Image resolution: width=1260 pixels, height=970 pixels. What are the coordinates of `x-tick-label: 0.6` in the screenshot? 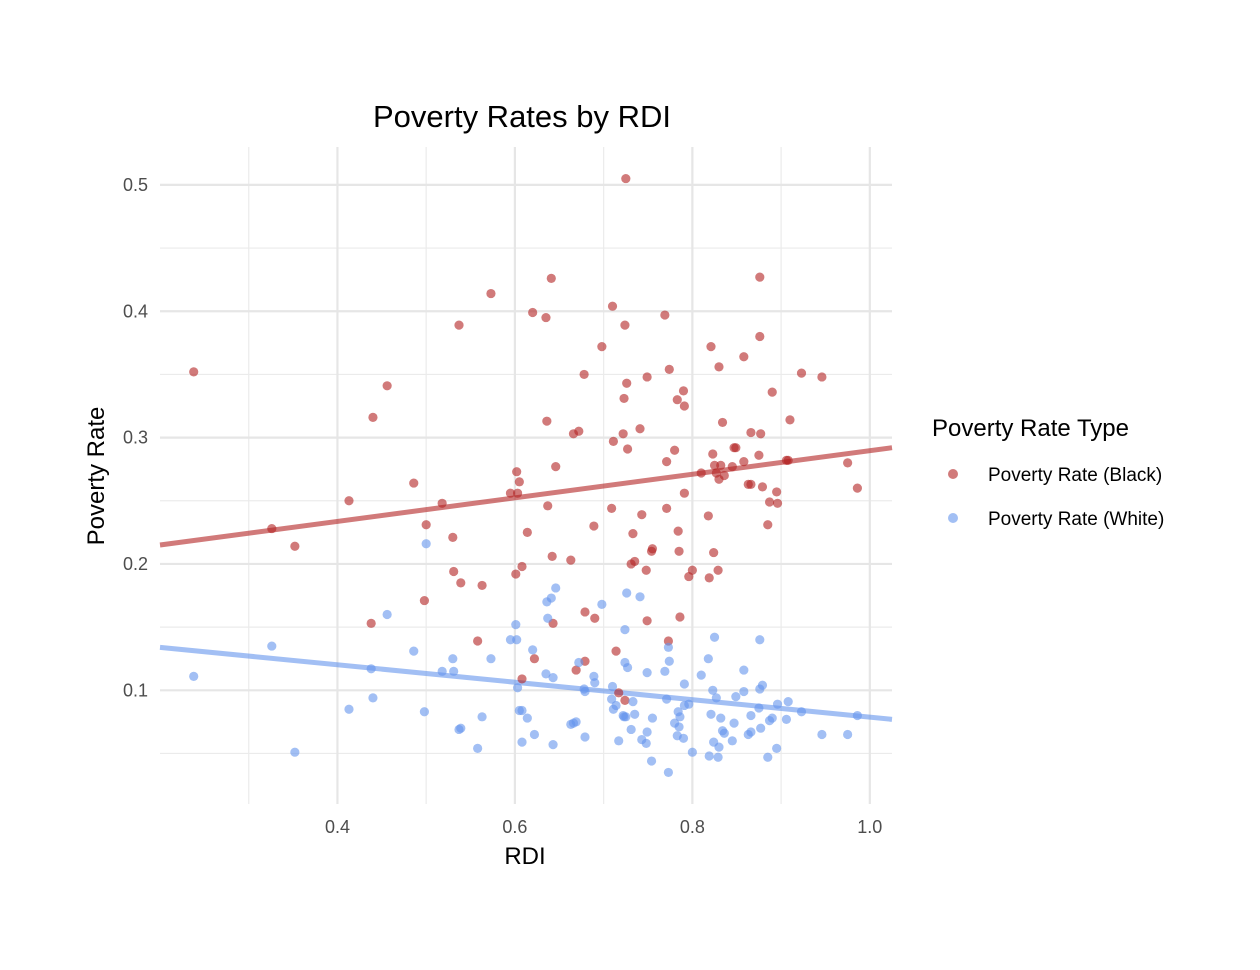 It's located at (514, 827).